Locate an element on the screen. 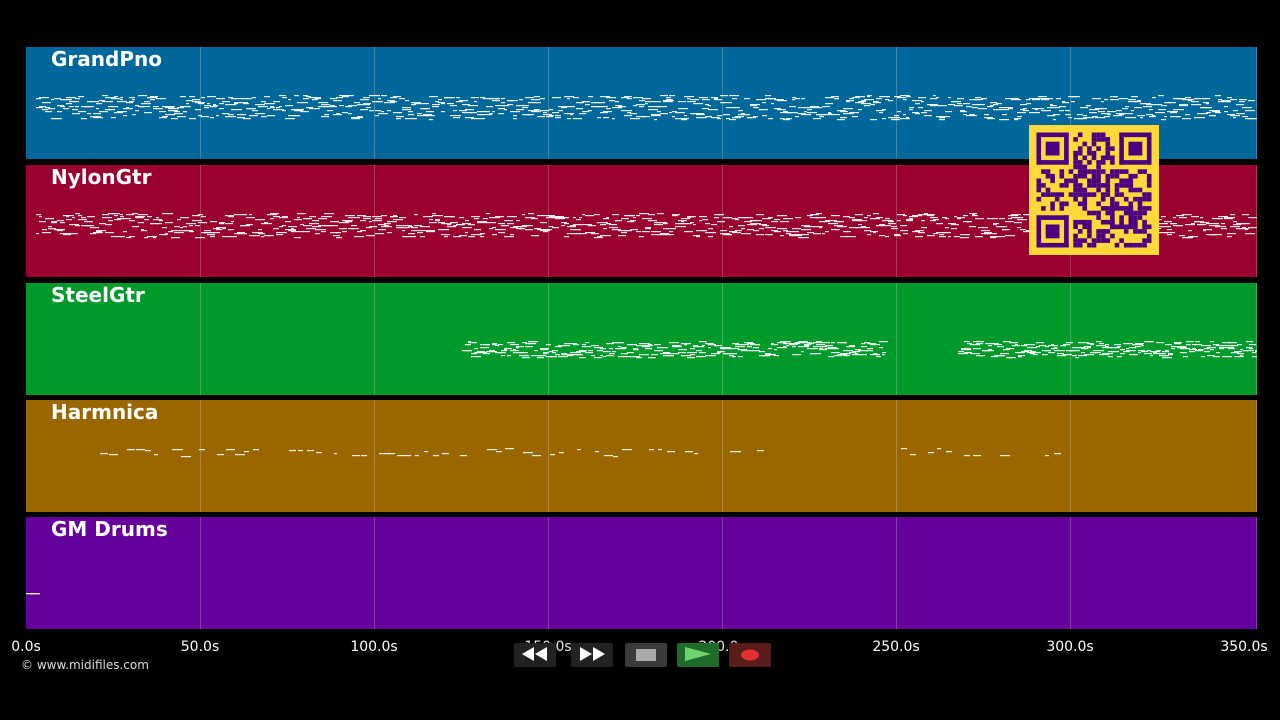 This screenshot has width=1280, height=720. fast-forward-icon is located at coordinates (592, 655).